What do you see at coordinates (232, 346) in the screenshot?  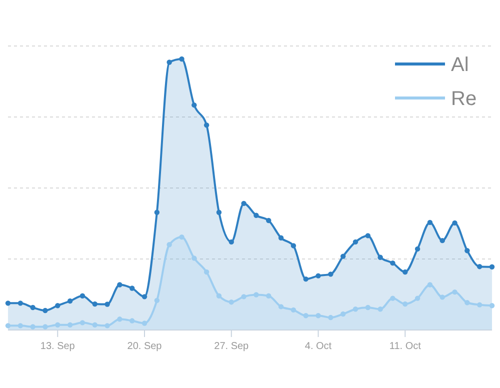 I see `x-tick-label: 27. Sep` at bounding box center [232, 346].